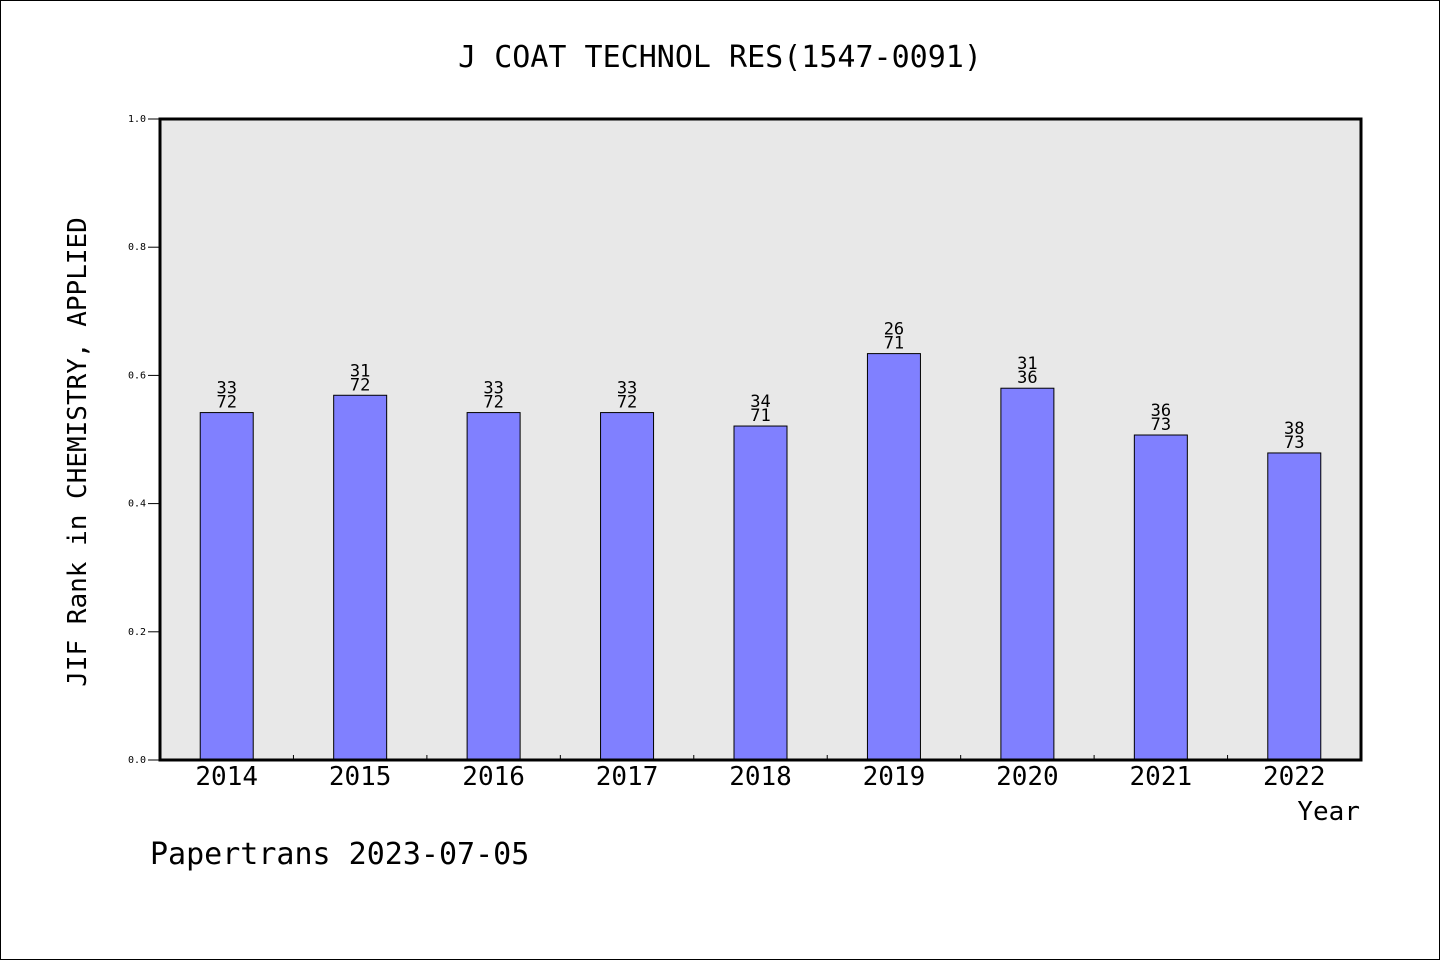  I want to click on bar-label-bottom-2017: 72, so click(627, 403).